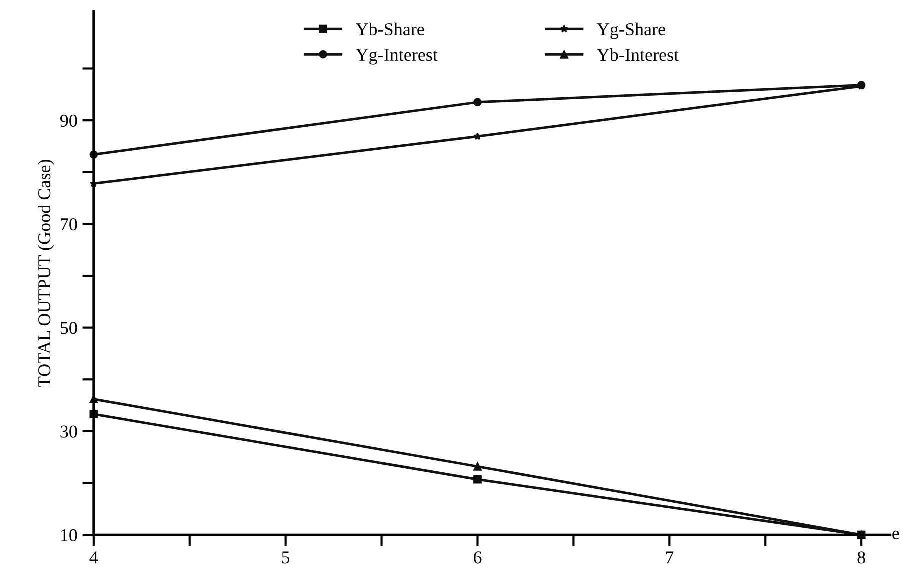 This screenshot has width=903, height=588. Describe the element at coordinates (631, 31) in the screenshot. I see `legend-label: Yg-Share` at that location.